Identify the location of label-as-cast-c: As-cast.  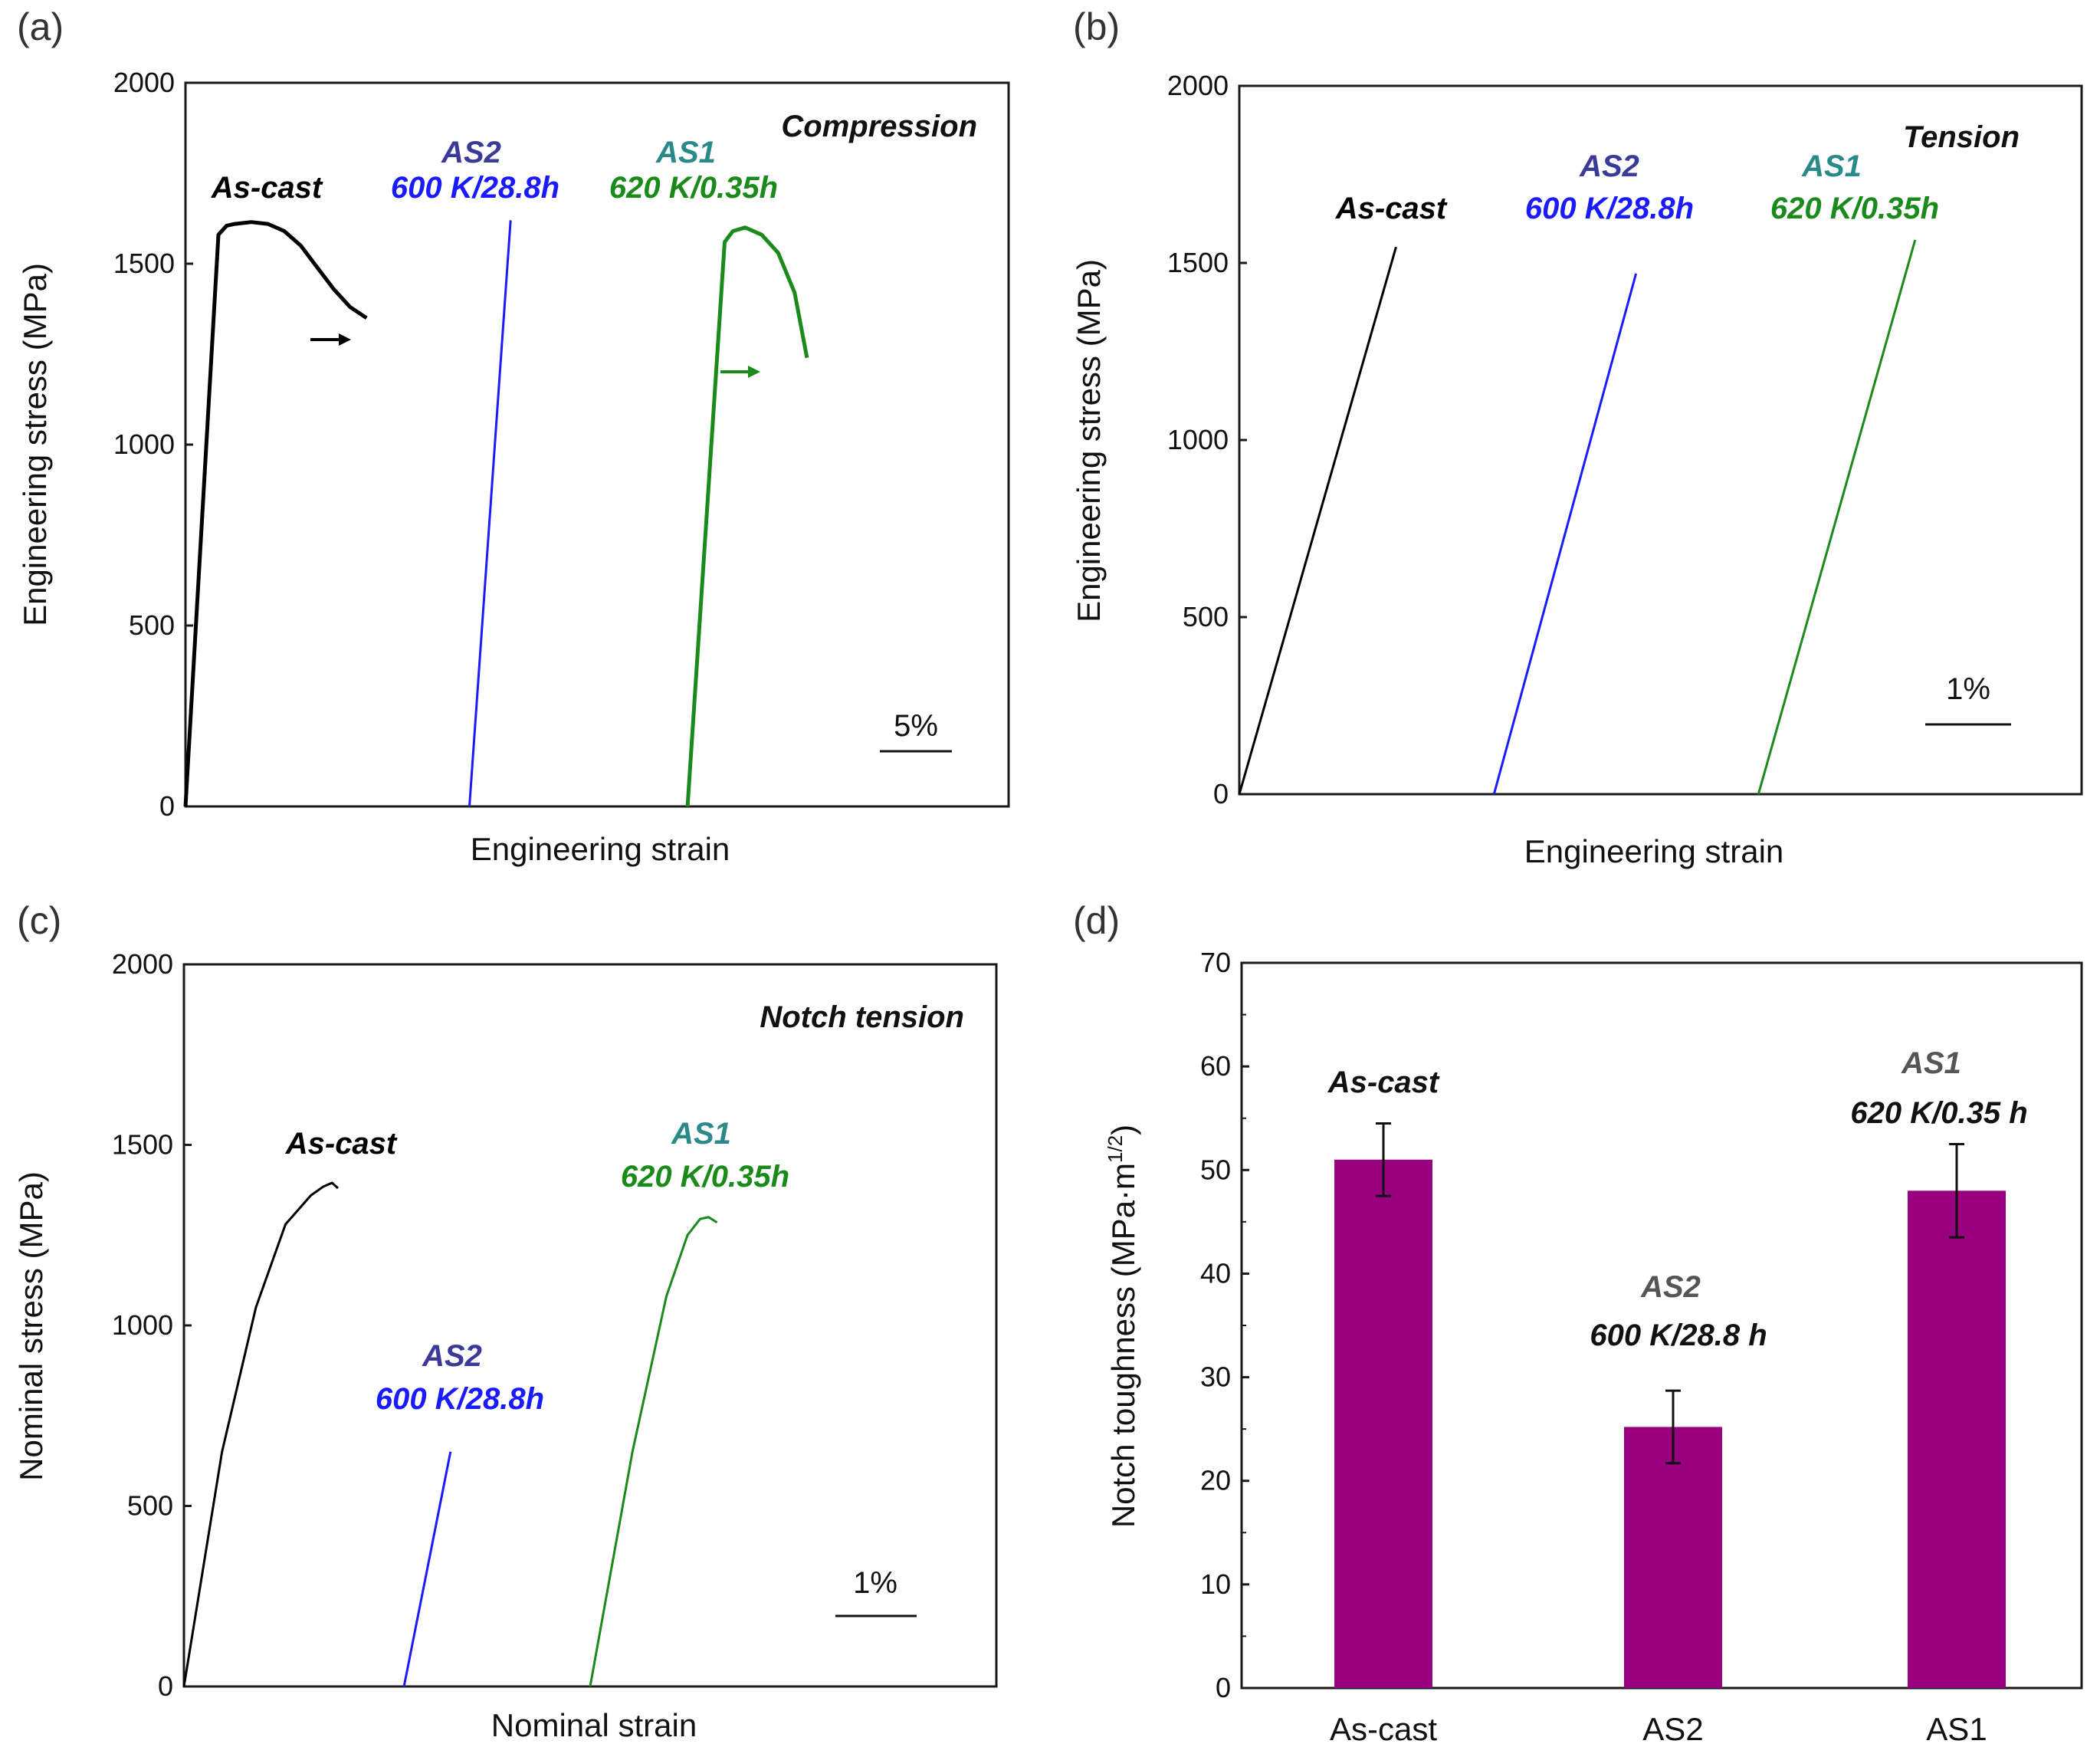
(341, 1144).